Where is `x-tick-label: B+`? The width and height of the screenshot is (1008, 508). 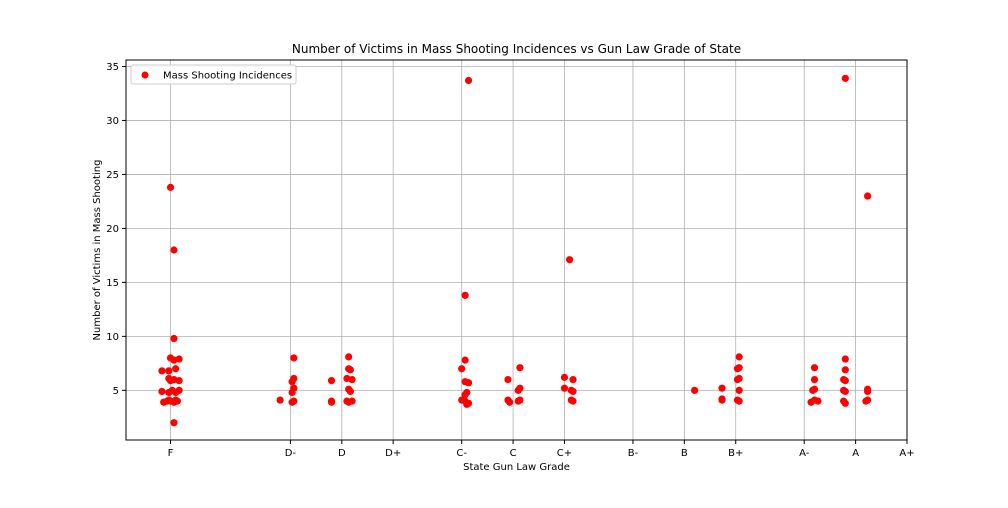 x-tick-label: B+ is located at coordinates (735, 453).